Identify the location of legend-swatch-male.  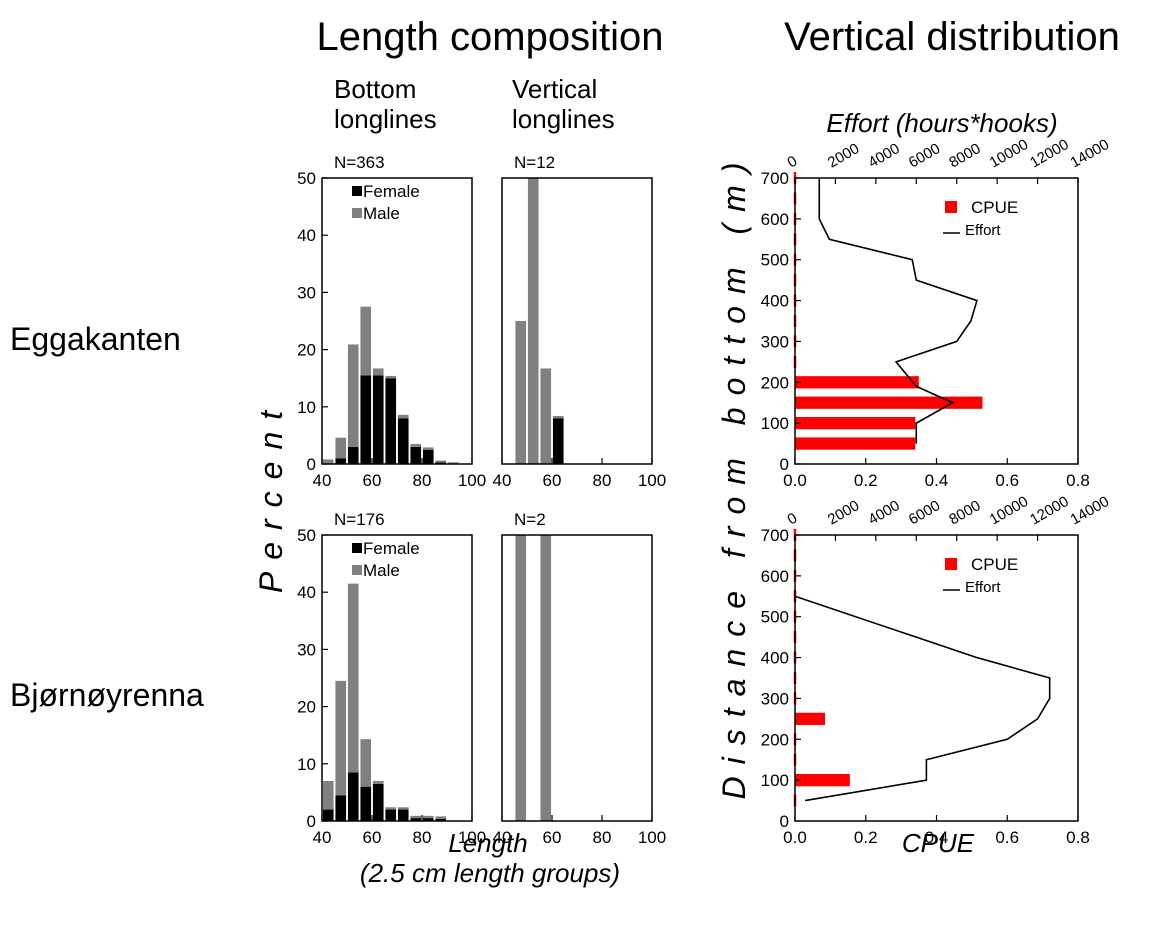
(357, 570).